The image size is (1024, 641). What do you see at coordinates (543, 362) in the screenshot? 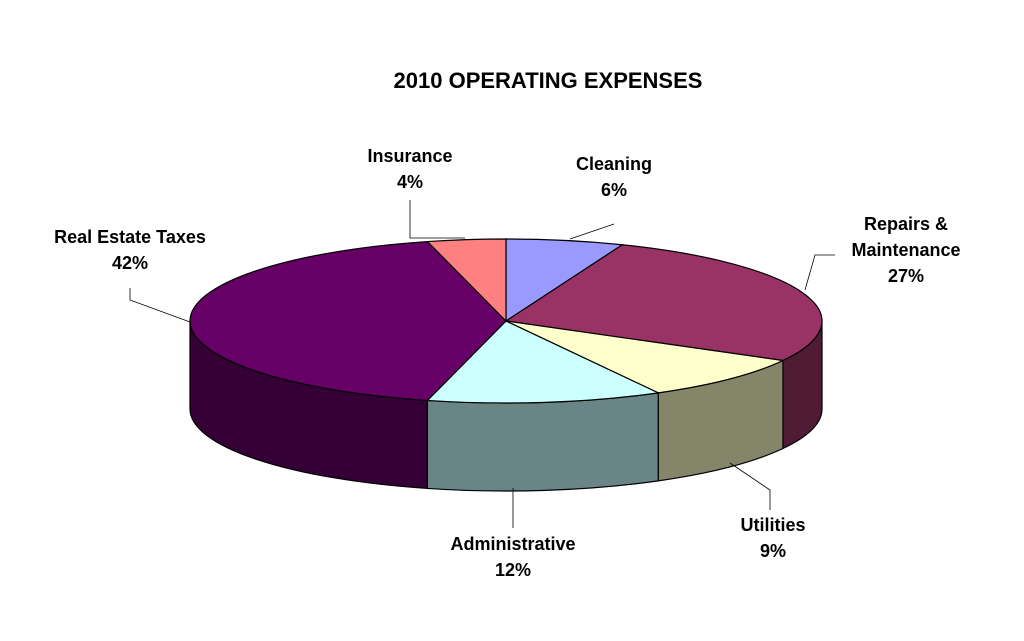
I see `pie-slice-administrative` at bounding box center [543, 362].